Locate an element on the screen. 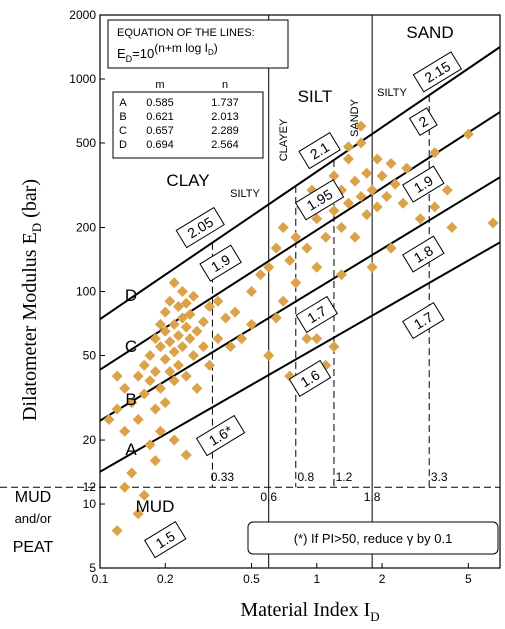 Image resolution: width=505 pixels, height=629 pixels. line-letter: A is located at coordinates (131, 449).